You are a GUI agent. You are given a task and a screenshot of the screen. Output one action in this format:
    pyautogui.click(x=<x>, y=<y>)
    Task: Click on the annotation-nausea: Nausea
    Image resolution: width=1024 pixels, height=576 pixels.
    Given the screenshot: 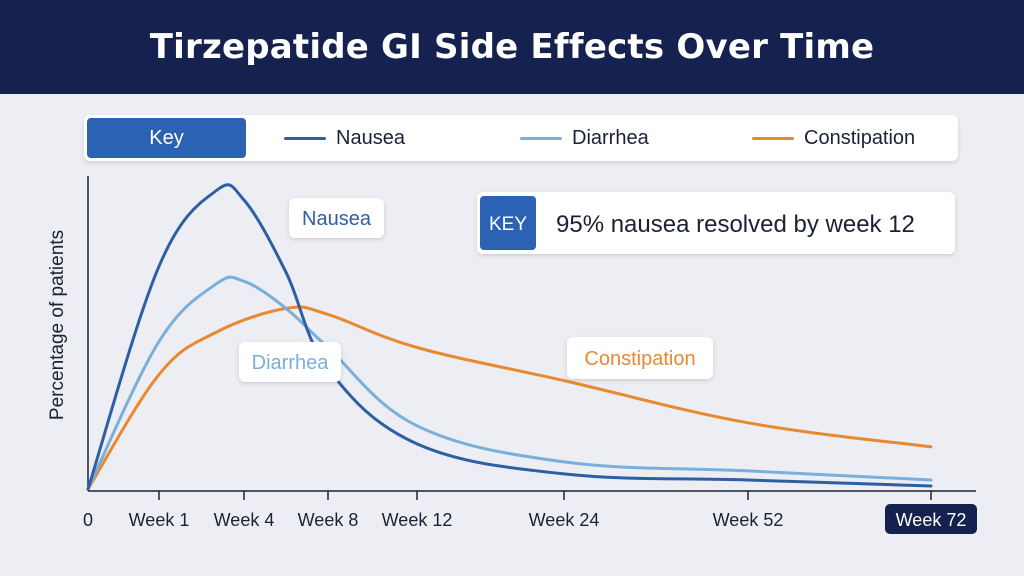 What is the action you would take?
    pyautogui.click(x=336, y=218)
    